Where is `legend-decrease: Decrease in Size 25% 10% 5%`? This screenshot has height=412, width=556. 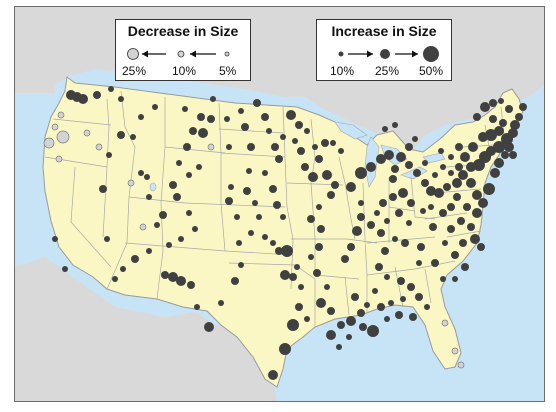 legend-decrease: Decrease in Size 25% 10% 5% is located at coordinates (183, 50).